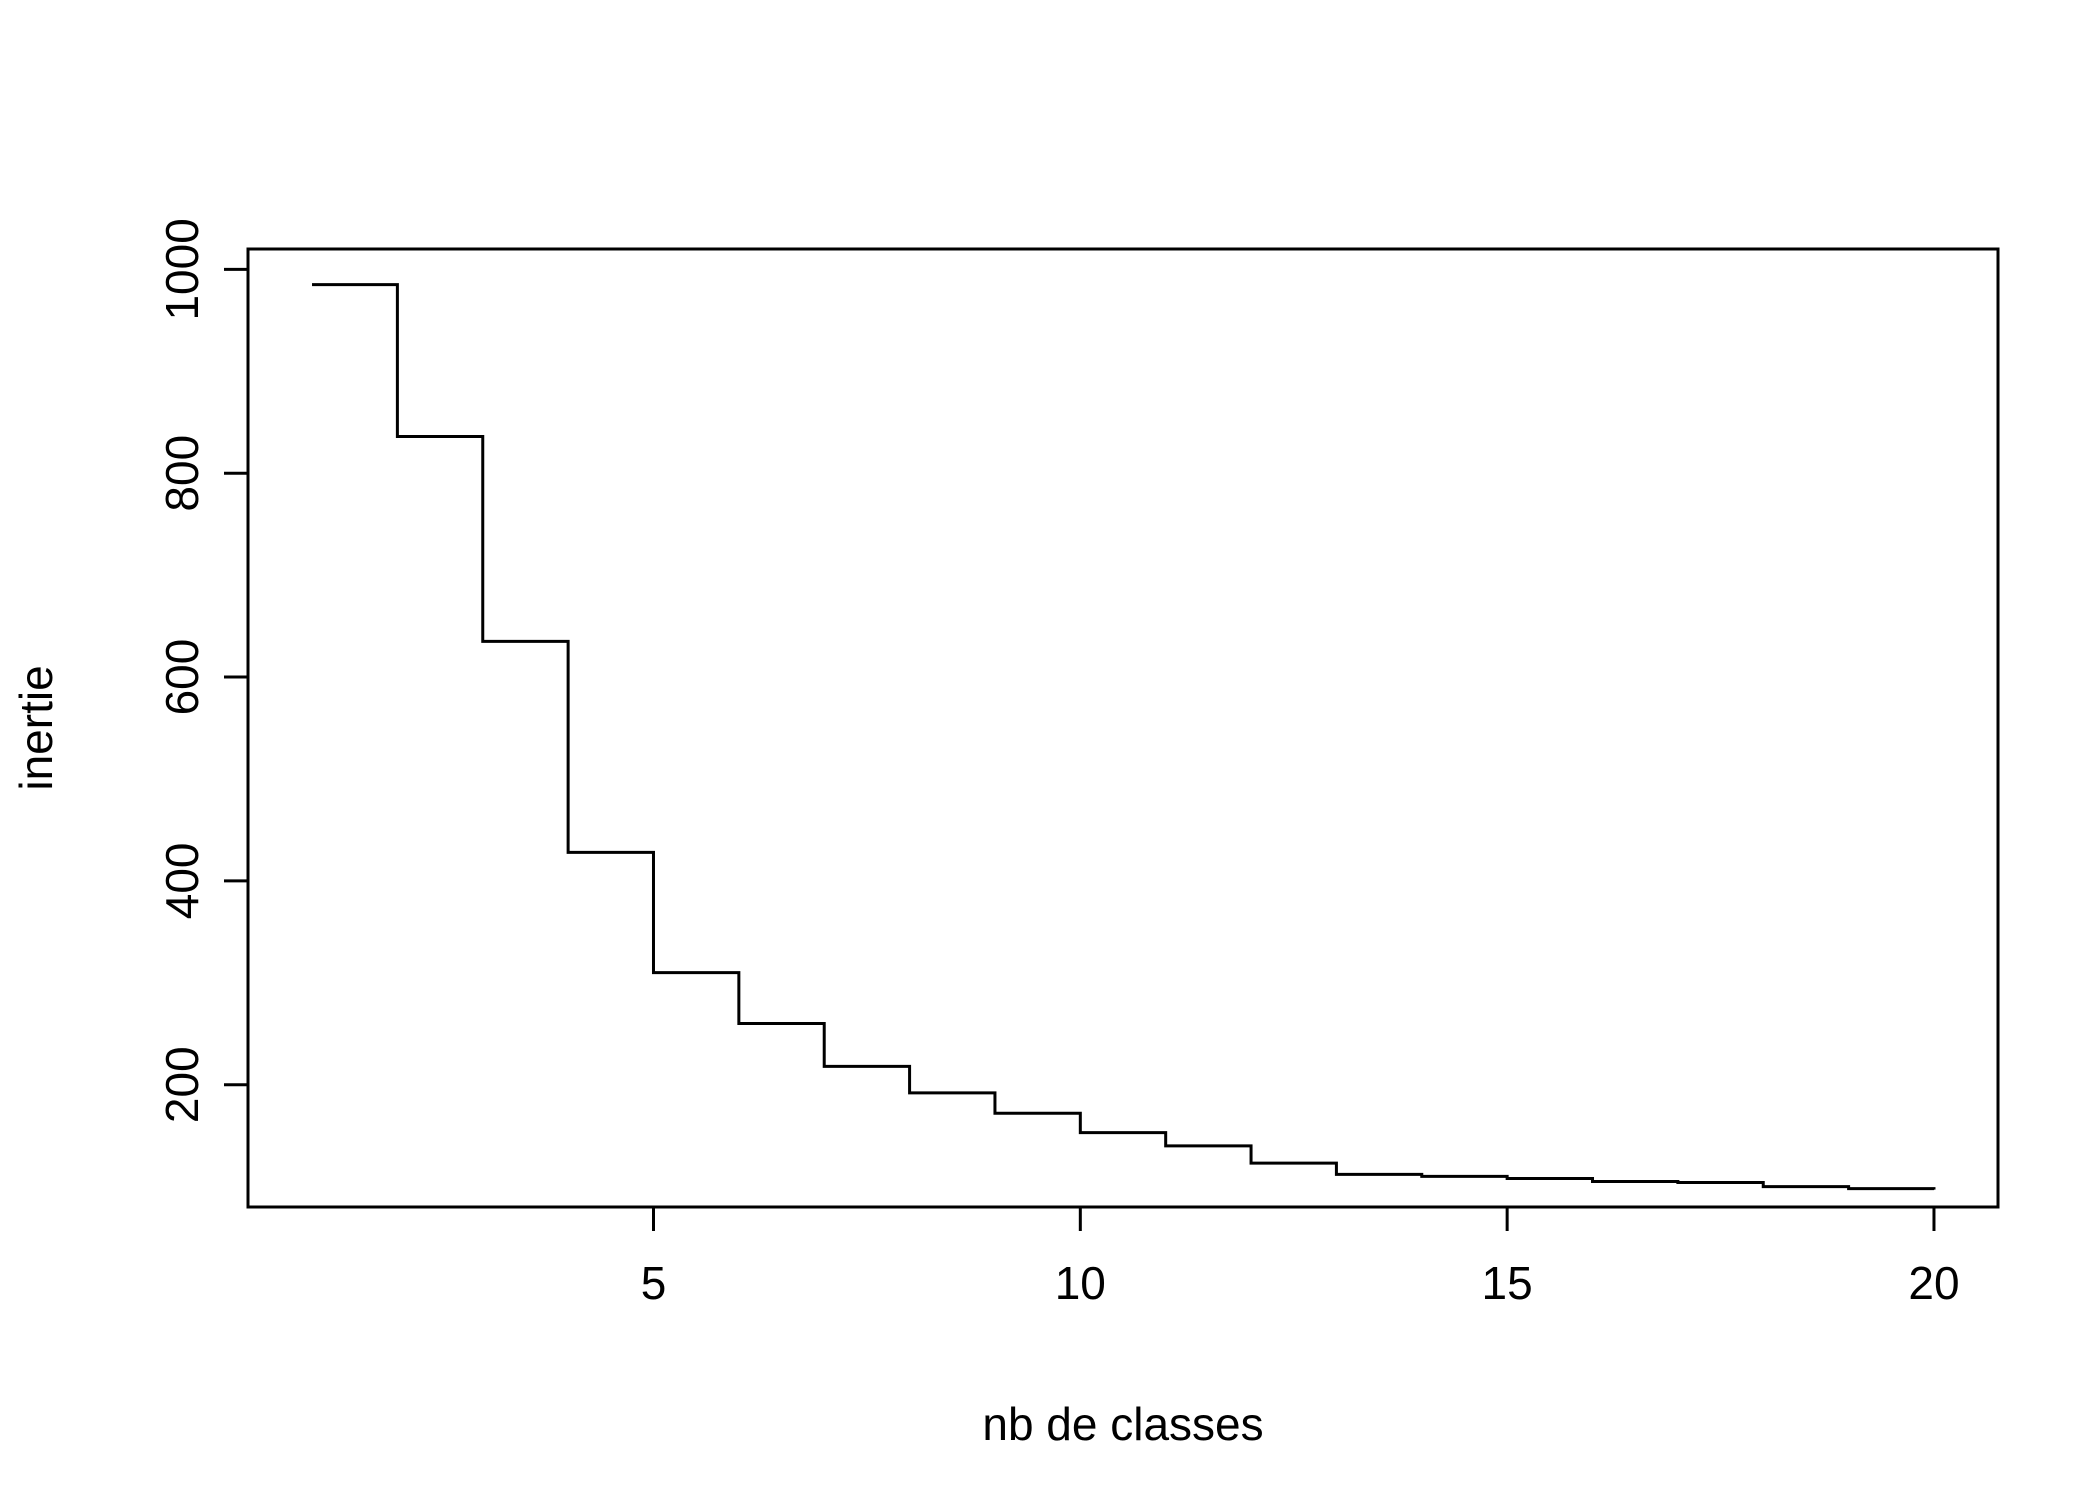 The width and height of the screenshot is (2100, 1500). Describe the element at coordinates (654, 1283) in the screenshot. I see `x-tick-label: 5` at that location.